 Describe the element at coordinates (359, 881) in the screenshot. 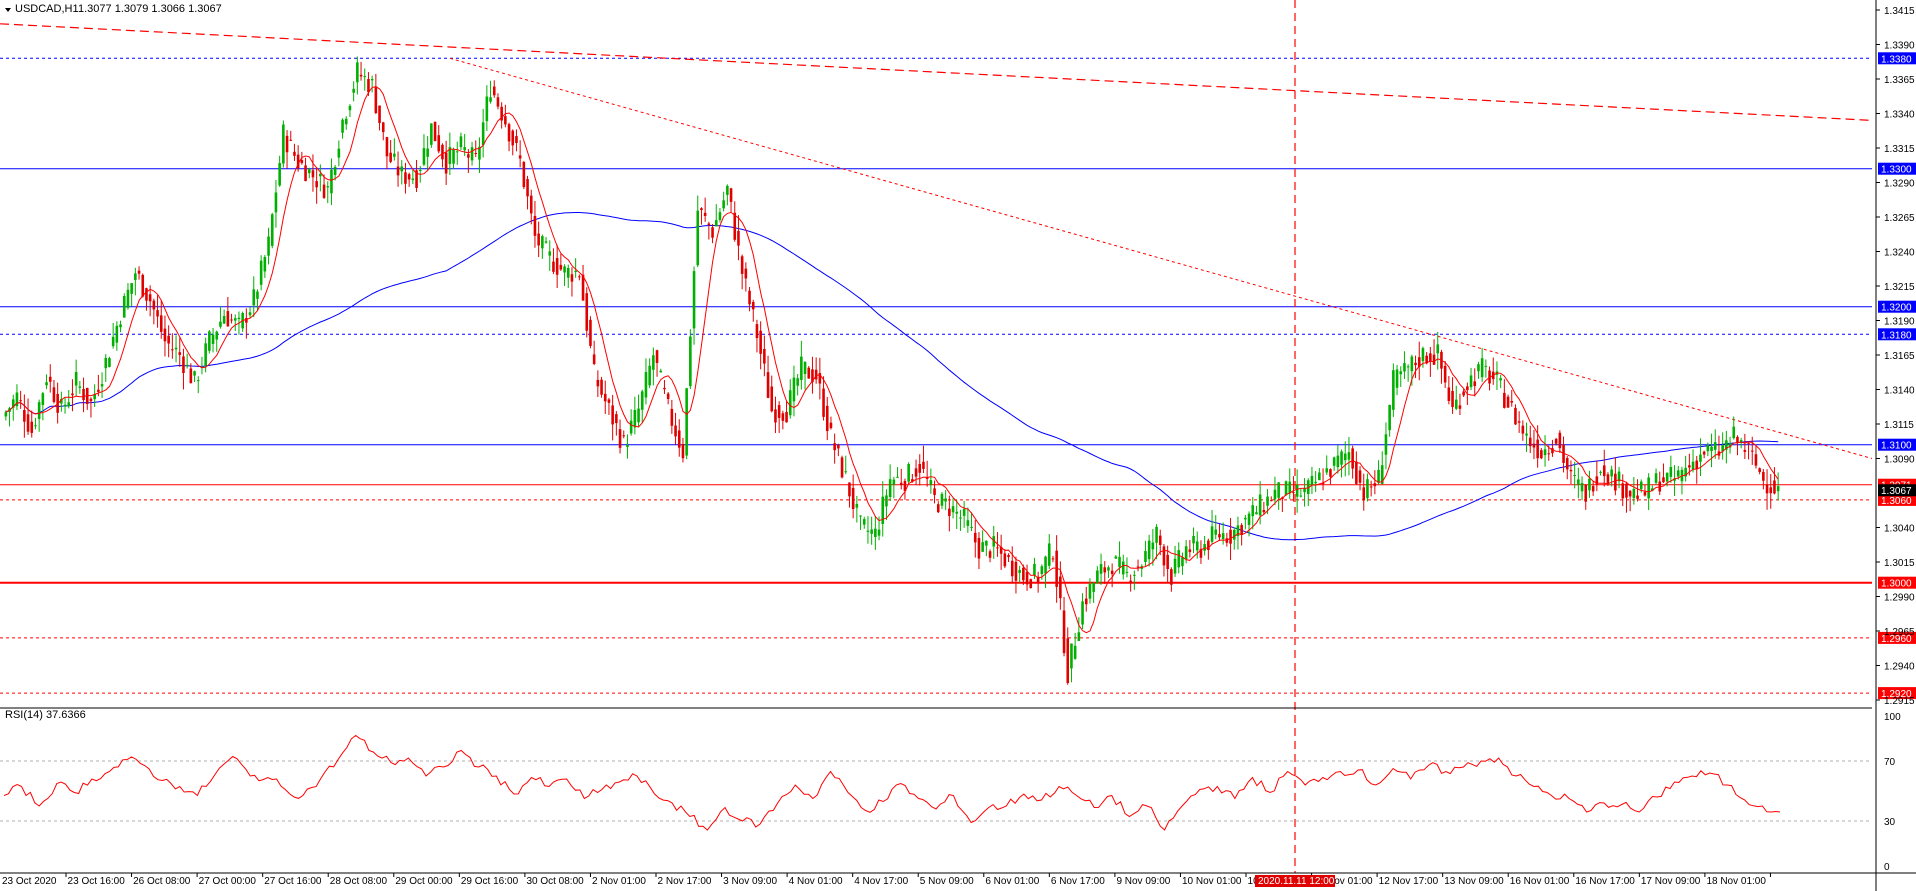

I see `time-tick-label: 28 Oct 08:00` at that location.